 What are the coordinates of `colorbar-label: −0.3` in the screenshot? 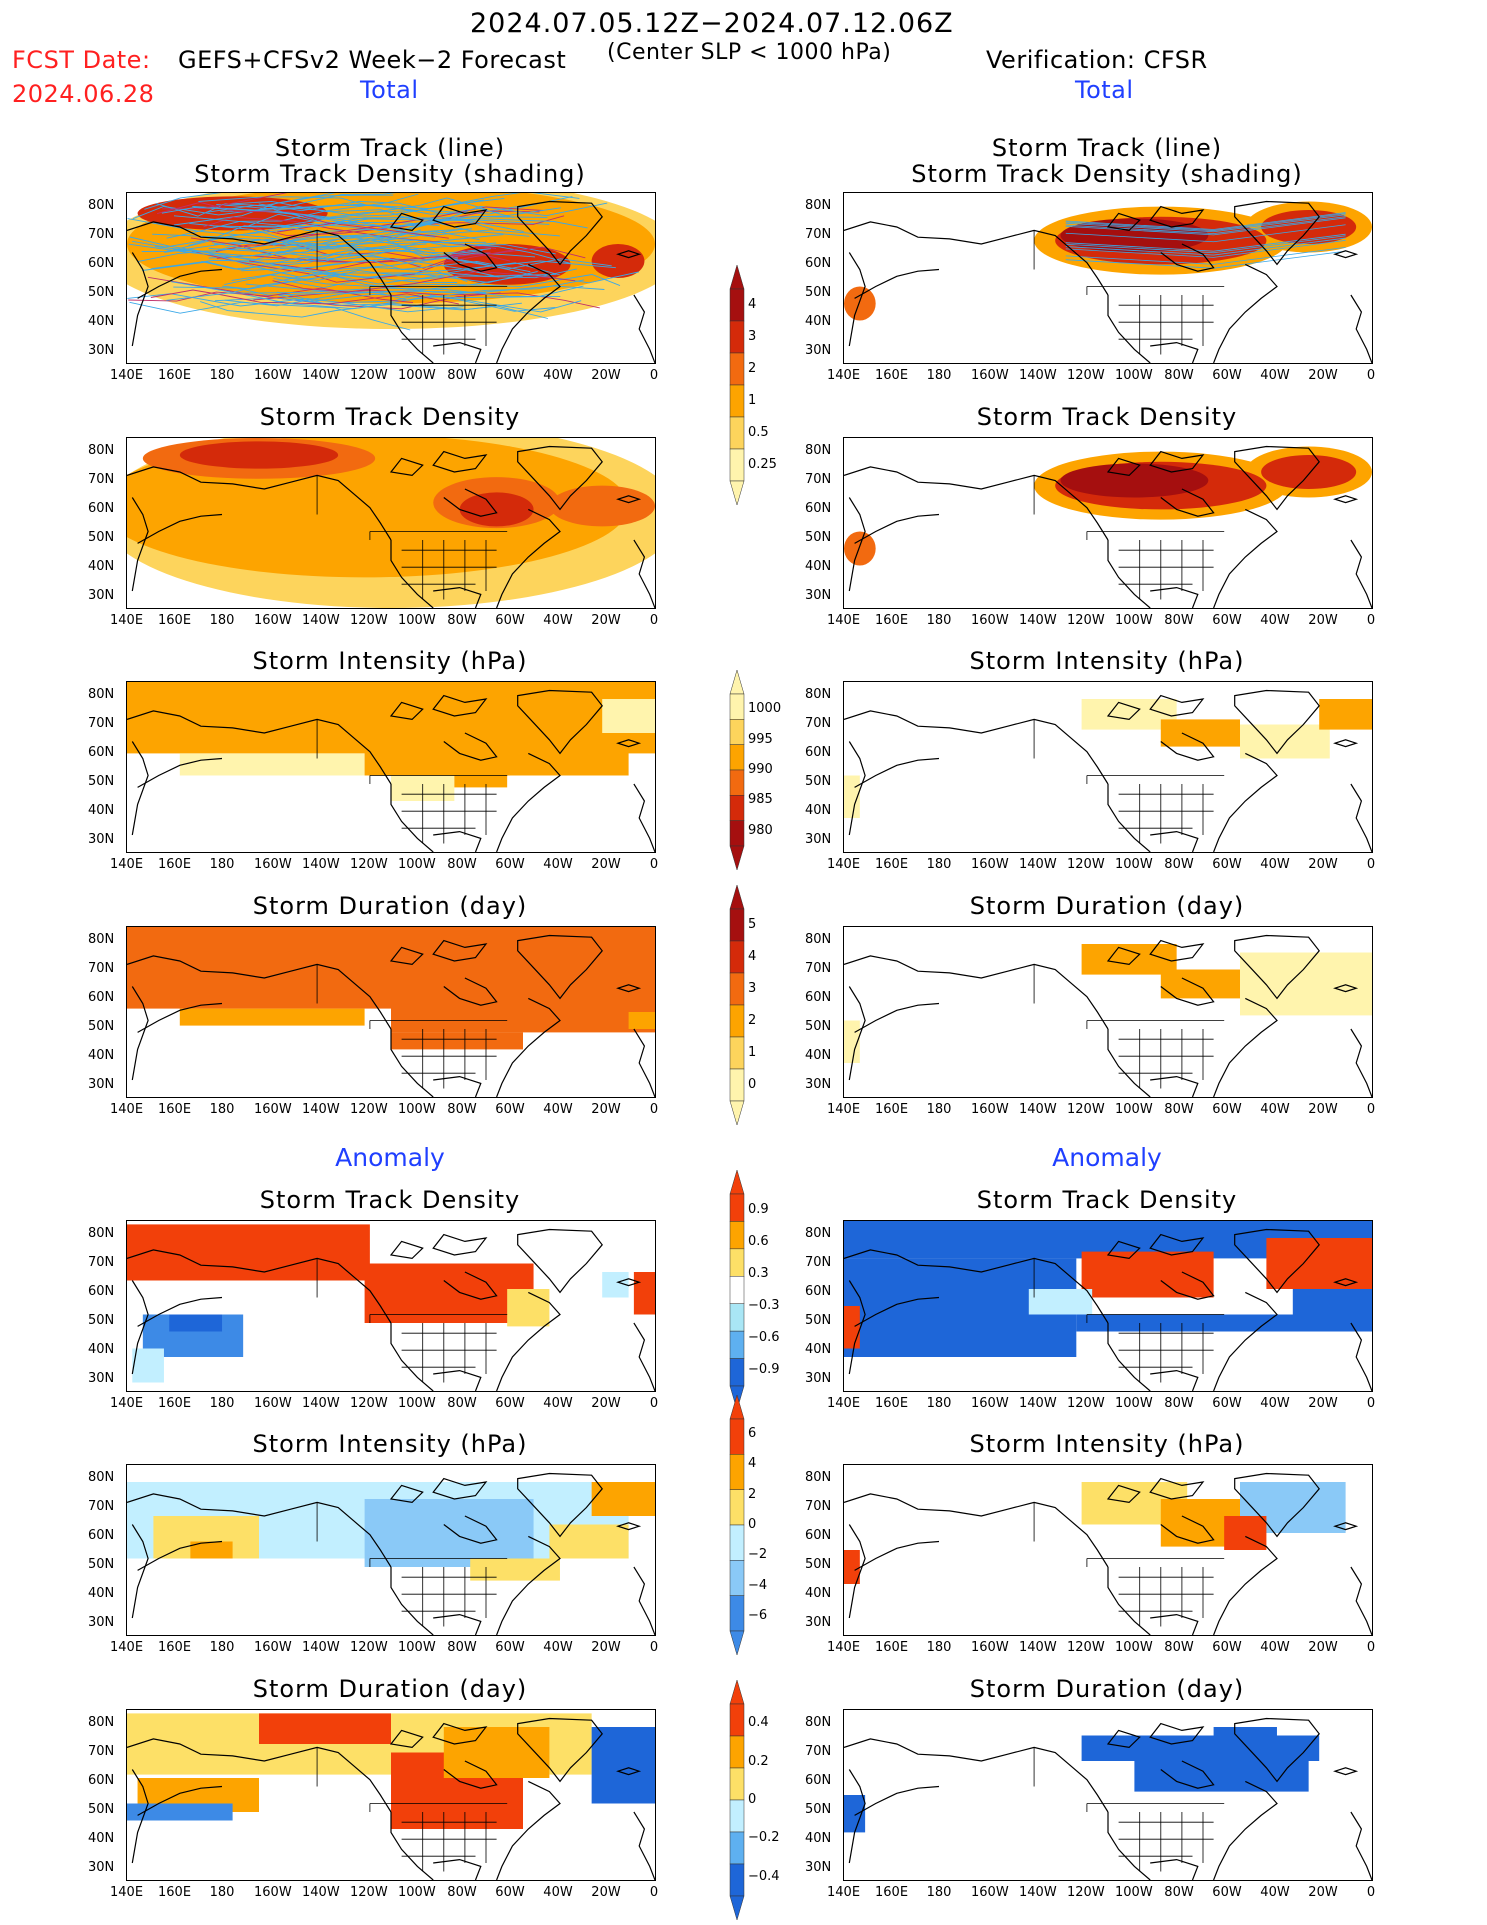 It's located at (764, 1305).